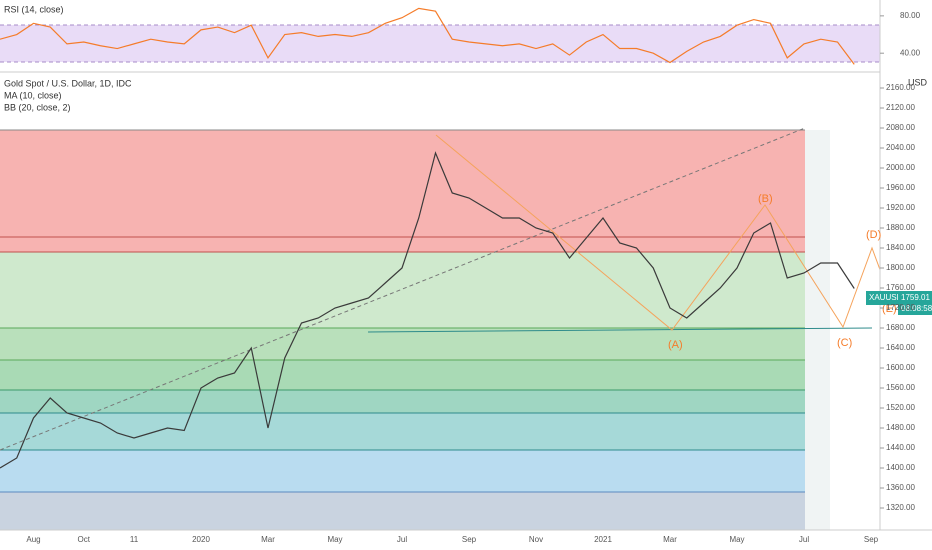 Image resolution: width=932 pixels, height=550 pixels. I want to click on x-tick-label: 2020, so click(201, 539).